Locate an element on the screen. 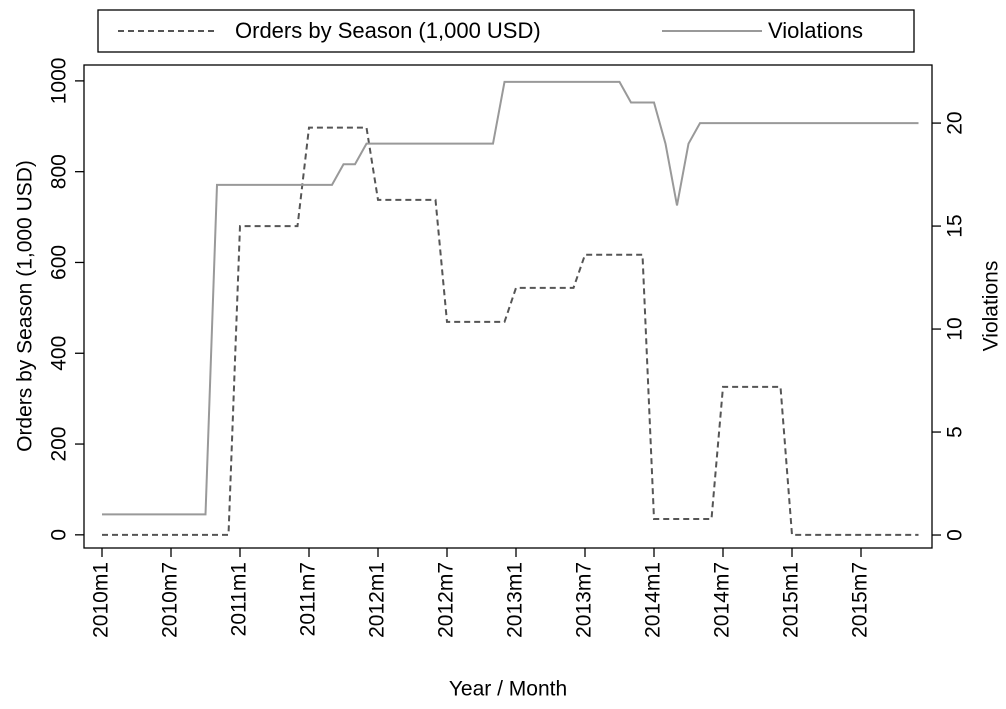  y-tick-label: 0 is located at coordinates (59, 535).